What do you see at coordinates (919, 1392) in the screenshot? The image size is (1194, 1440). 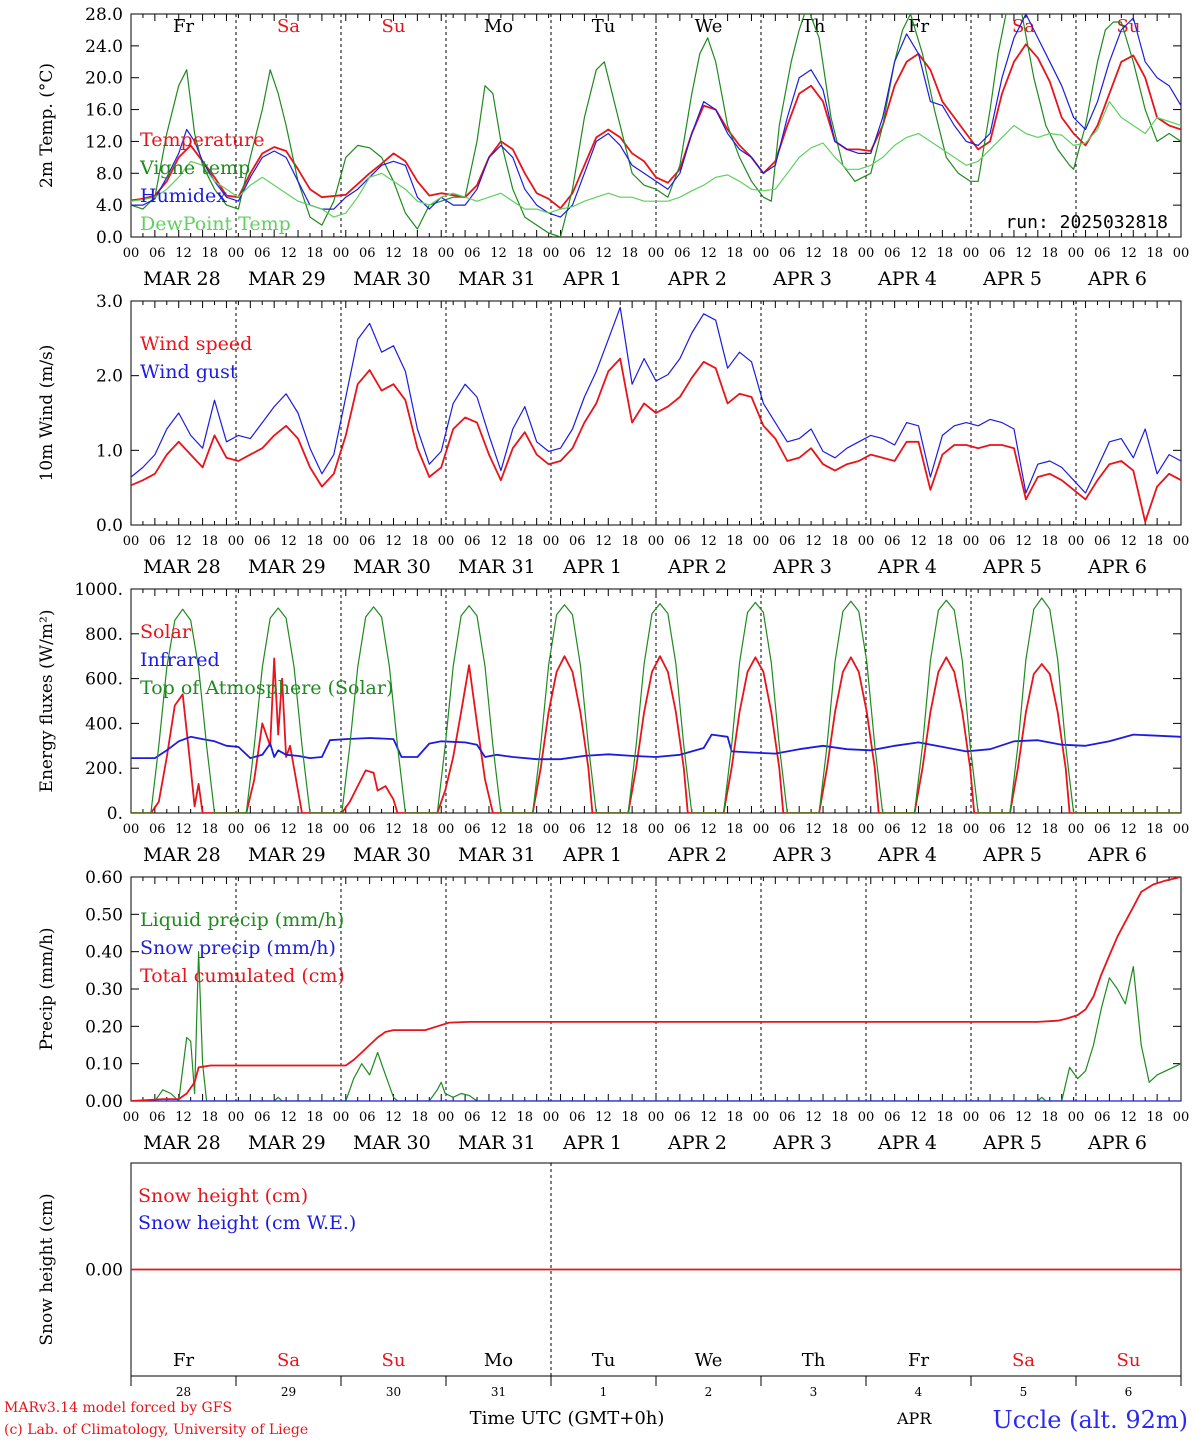 I see `day-number: 4` at bounding box center [919, 1392].